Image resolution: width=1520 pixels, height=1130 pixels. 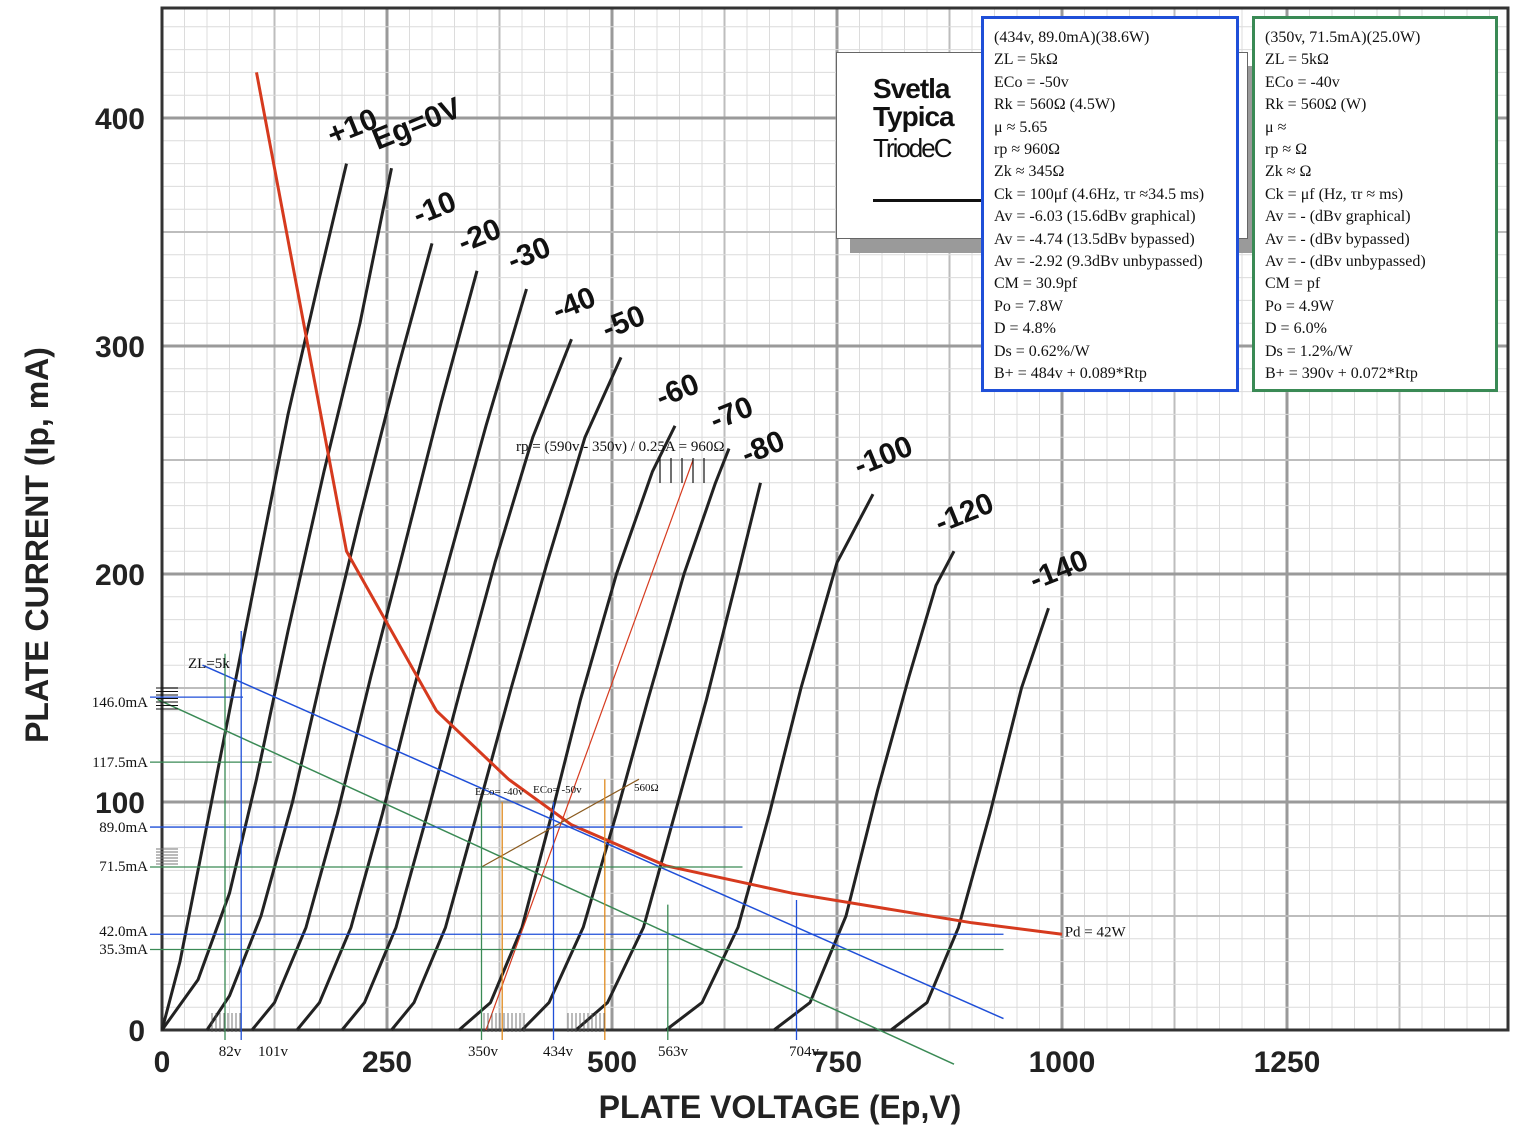 What do you see at coordinates (646, 788) in the screenshot?
I see `r560-label: 560Ω` at bounding box center [646, 788].